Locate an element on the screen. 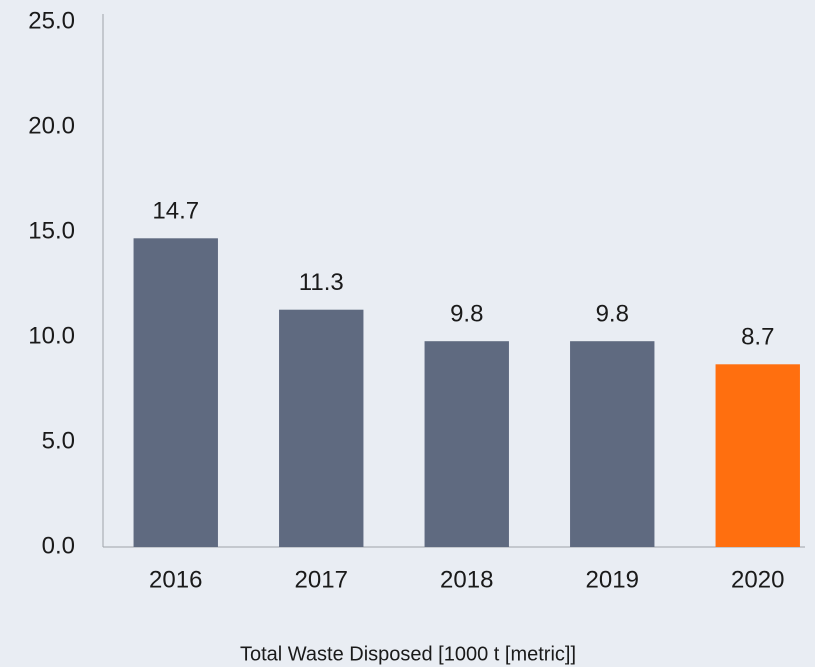 Image resolution: width=815 pixels, height=667 pixels. x-axis-title: Total Waste Disposed [1000 t [metric]] is located at coordinates (408, 654).